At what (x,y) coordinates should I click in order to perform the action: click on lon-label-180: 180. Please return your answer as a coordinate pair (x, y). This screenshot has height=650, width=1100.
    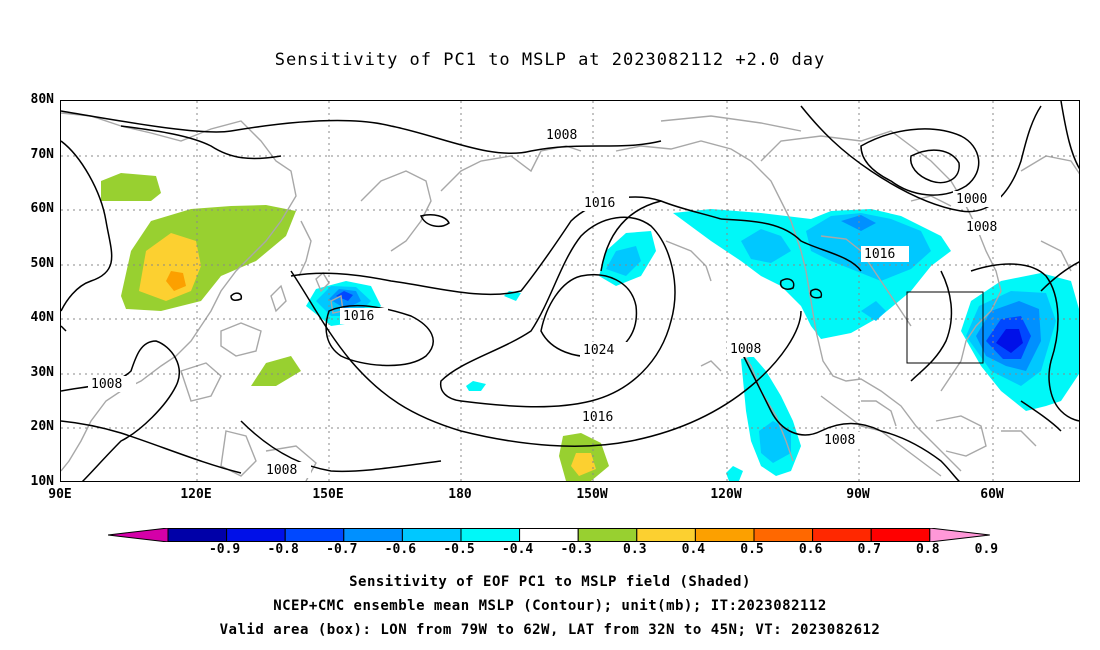
    Looking at the image, I should click on (460, 494).